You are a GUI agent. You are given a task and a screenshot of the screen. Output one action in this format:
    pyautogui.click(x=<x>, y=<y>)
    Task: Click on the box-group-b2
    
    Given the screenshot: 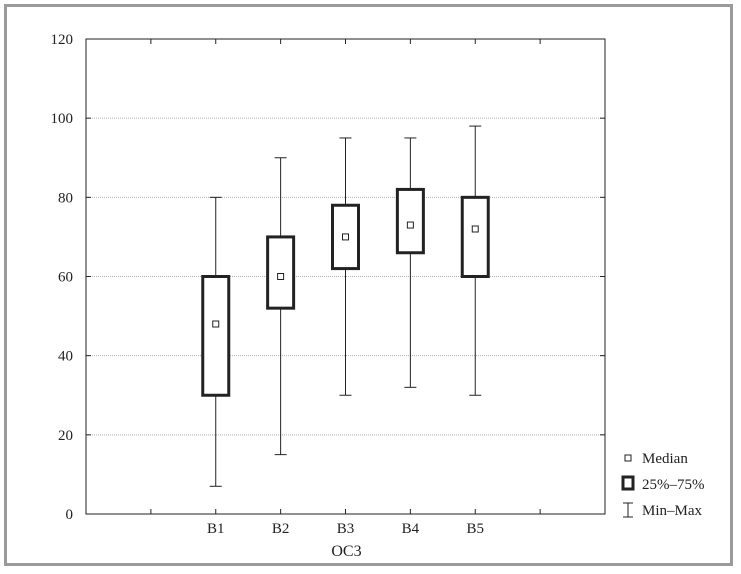 What is the action you would take?
    pyautogui.click(x=281, y=306)
    